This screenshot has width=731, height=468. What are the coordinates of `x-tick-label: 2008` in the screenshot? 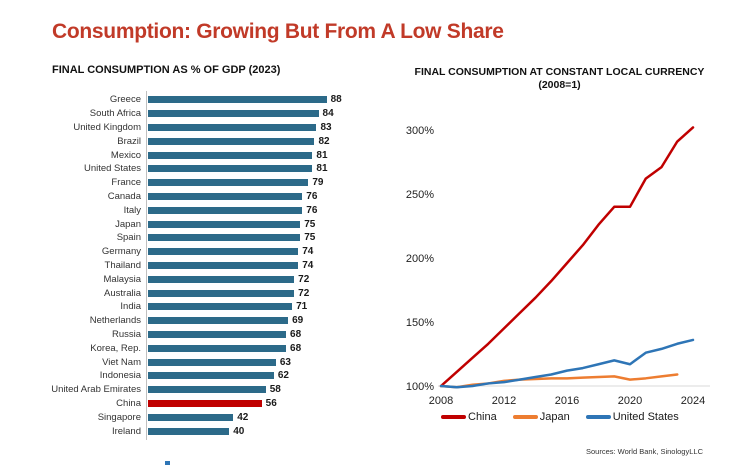 It's located at (441, 401).